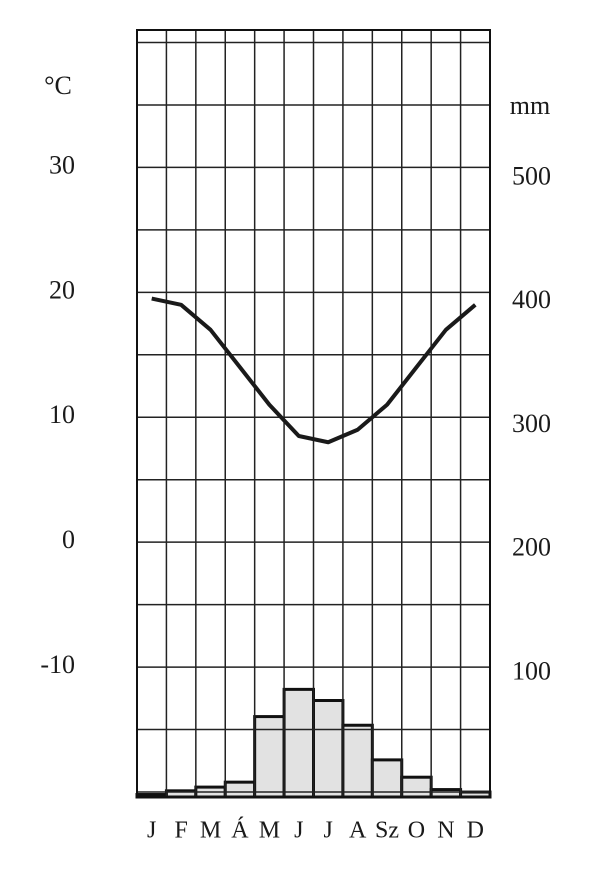 Image resolution: width=590 pixels, height=884 pixels. Describe the element at coordinates (180, 831) in the screenshot. I see `x-tick-label: F` at that location.